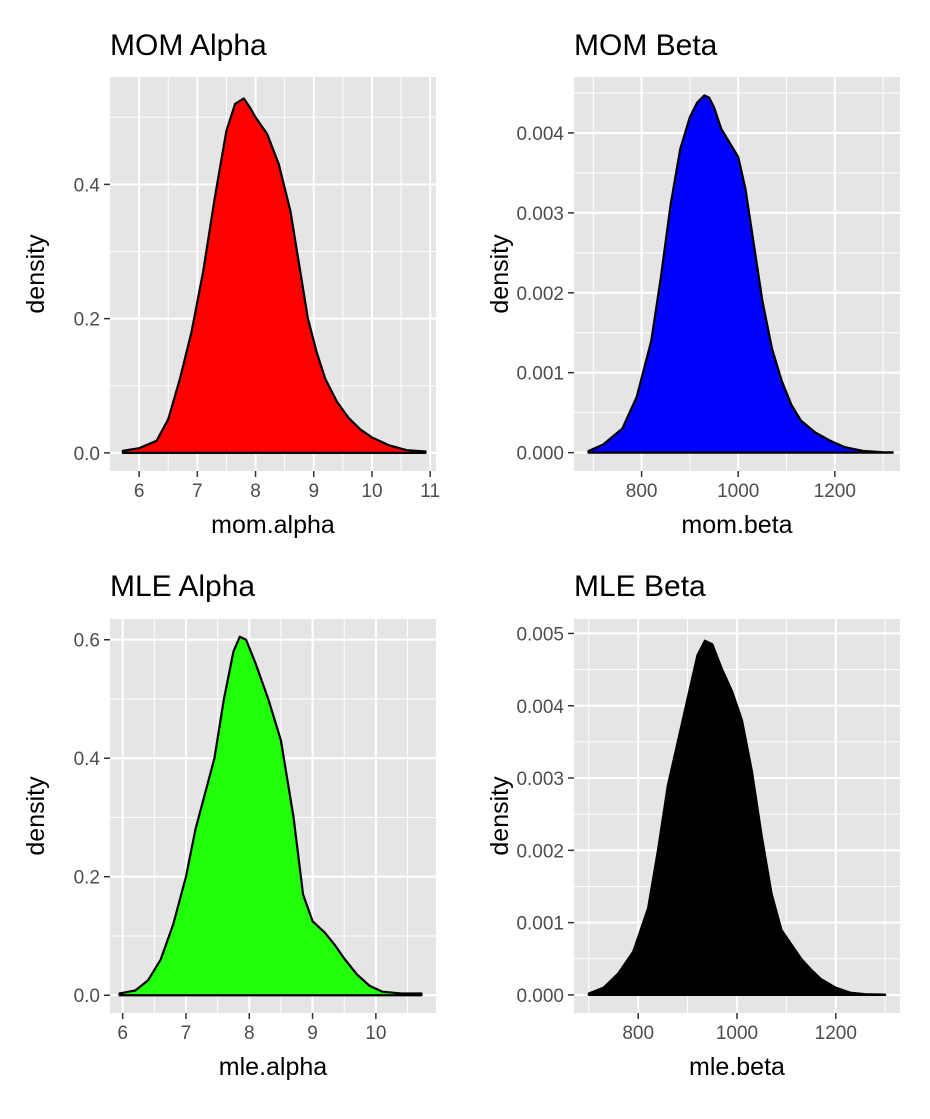 The width and height of the screenshot is (930, 1119). I want to click on y-tick-label: 0.005, so click(540, 634).